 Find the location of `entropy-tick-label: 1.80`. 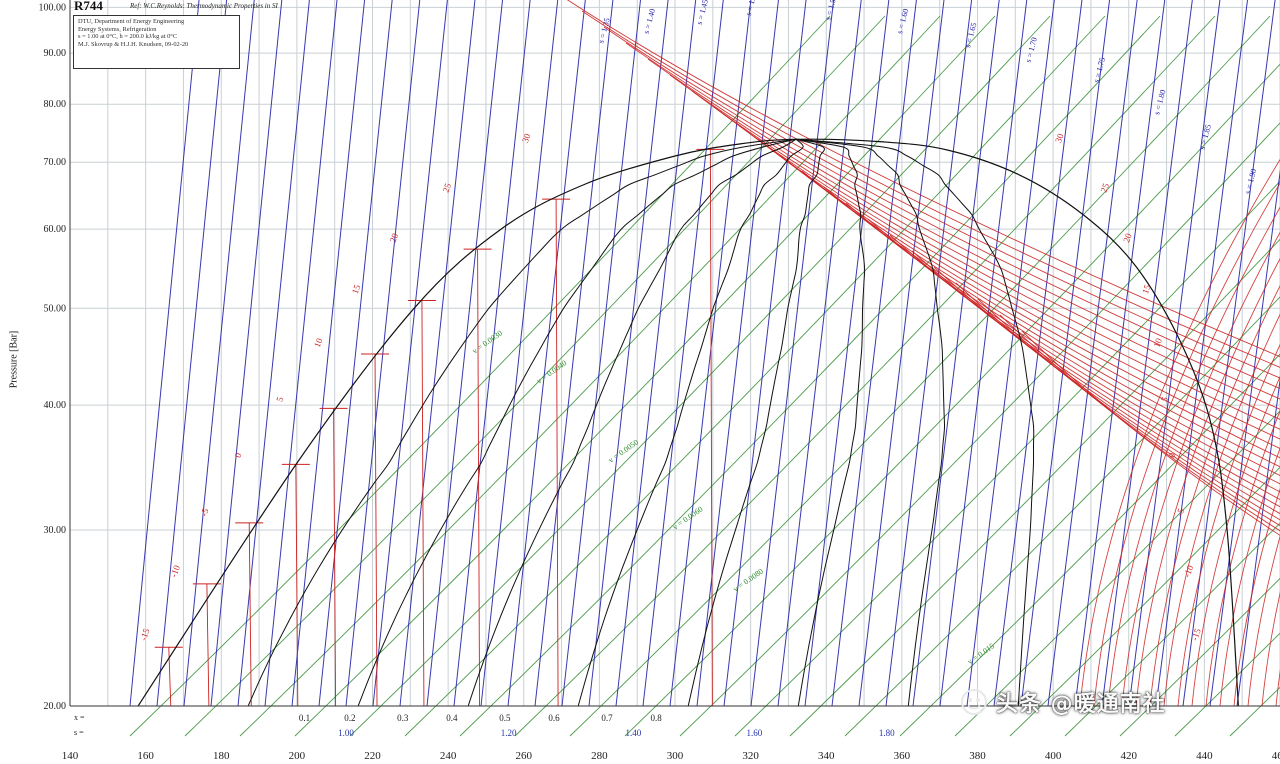

entropy-tick-label: 1.80 is located at coordinates (887, 733).